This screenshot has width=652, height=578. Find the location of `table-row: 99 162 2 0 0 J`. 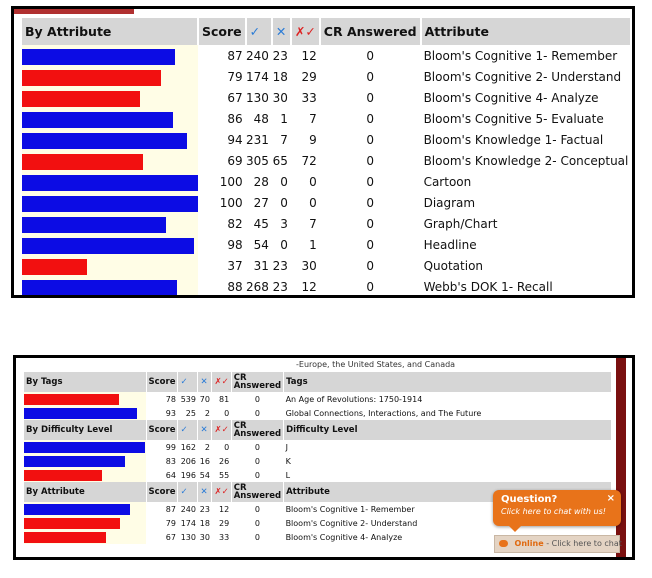

table-row: 99 162 2 0 0 J is located at coordinates (318, 447).